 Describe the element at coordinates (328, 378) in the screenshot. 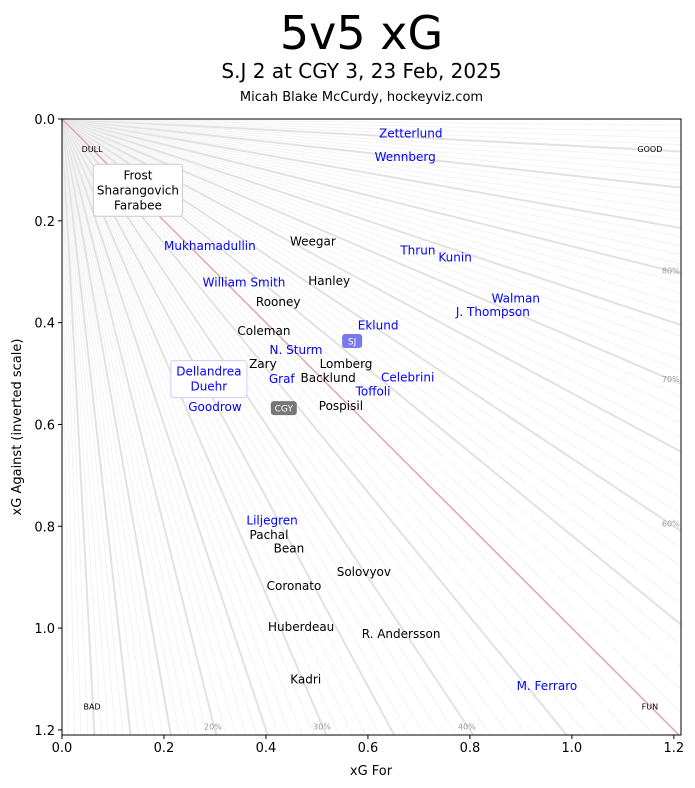

I see `player-label: Backlund` at that location.